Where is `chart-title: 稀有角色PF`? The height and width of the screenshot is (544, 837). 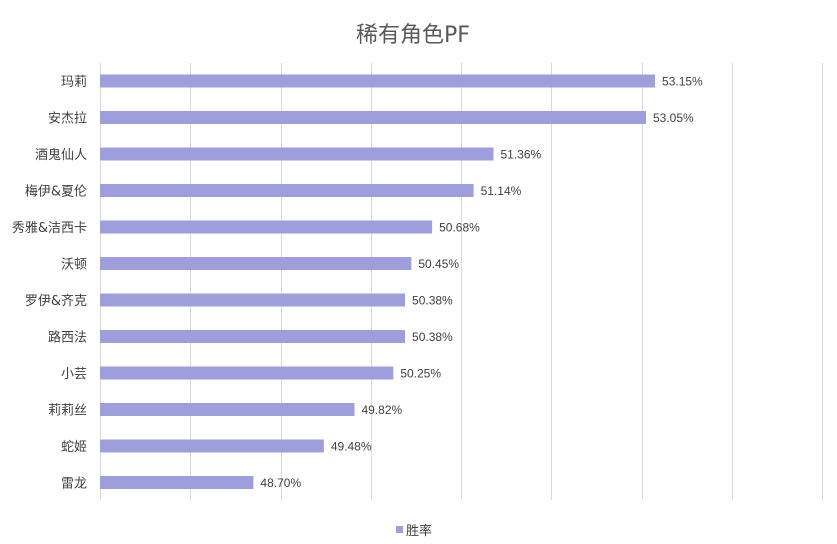
chart-title: 稀有角色PF is located at coordinates (413, 35).